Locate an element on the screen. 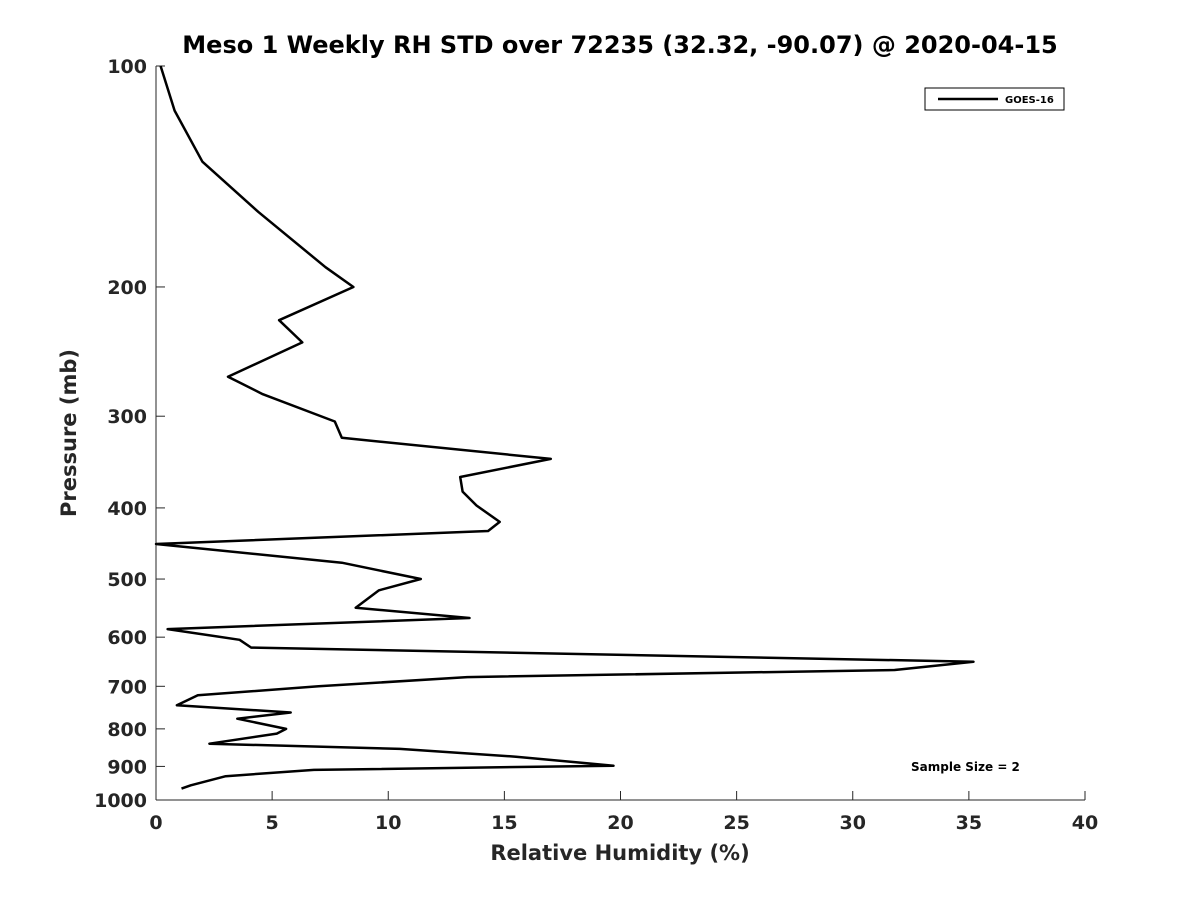 The height and width of the screenshot is (900, 1200). x-tick-label: 25 is located at coordinates (736, 823).